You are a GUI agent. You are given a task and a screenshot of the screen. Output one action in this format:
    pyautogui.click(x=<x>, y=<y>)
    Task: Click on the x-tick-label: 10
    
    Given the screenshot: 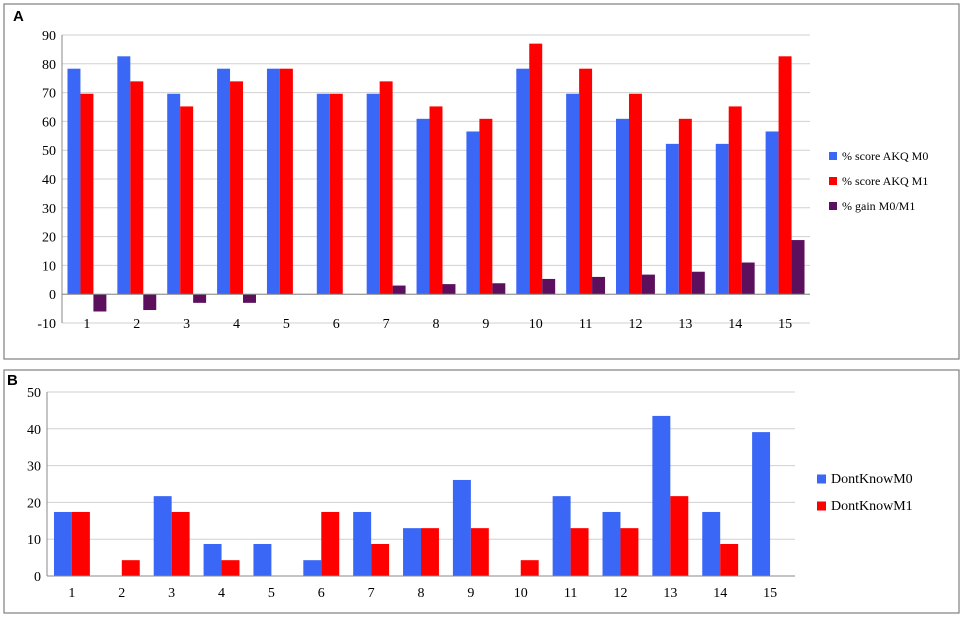 What is the action you would take?
    pyautogui.click(x=521, y=593)
    